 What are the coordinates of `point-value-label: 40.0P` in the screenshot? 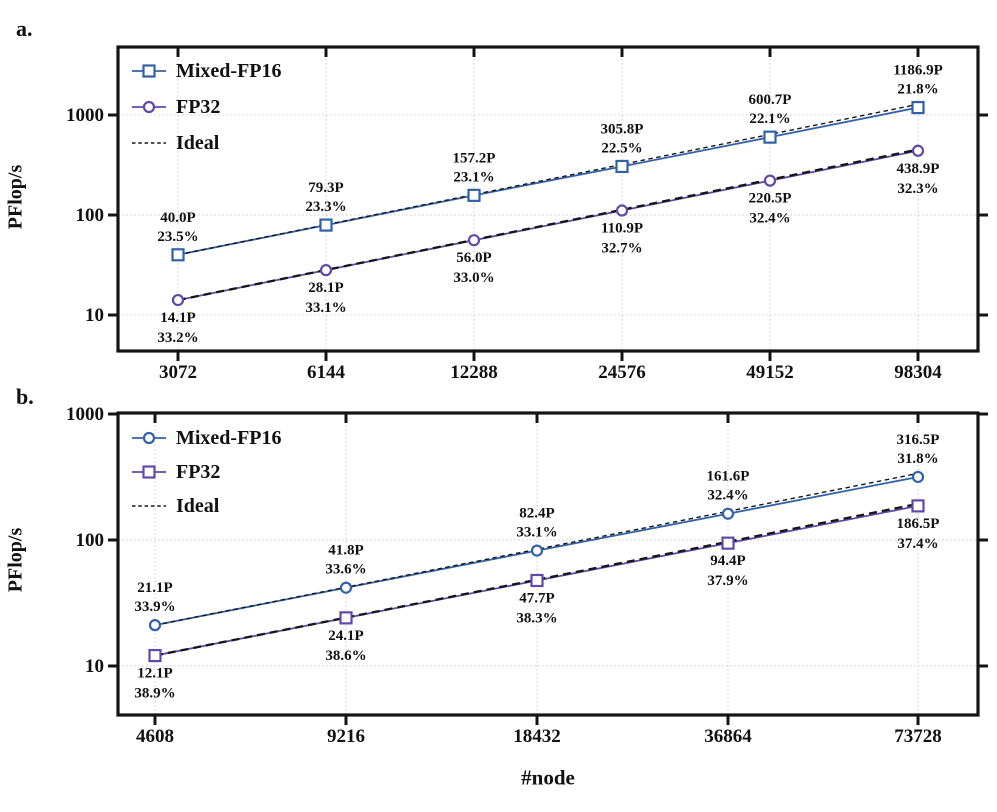 It's located at (177, 218).